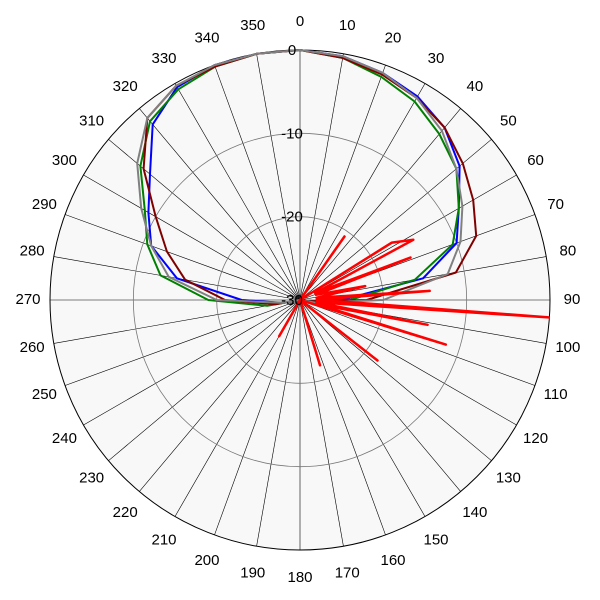  What do you see at coordinates (64, 160) in the screenshot?
I see `angle-tick-label: 300` at bounding box center [64, 160].